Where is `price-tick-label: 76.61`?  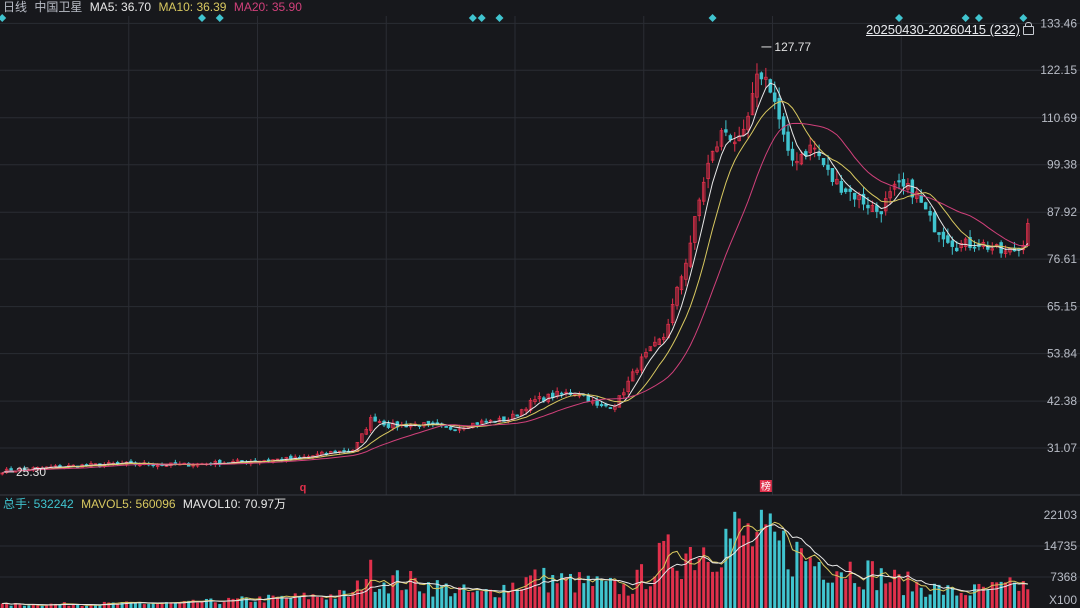
price-tick-label: 76.61 is located at coordinates (1062, 259).